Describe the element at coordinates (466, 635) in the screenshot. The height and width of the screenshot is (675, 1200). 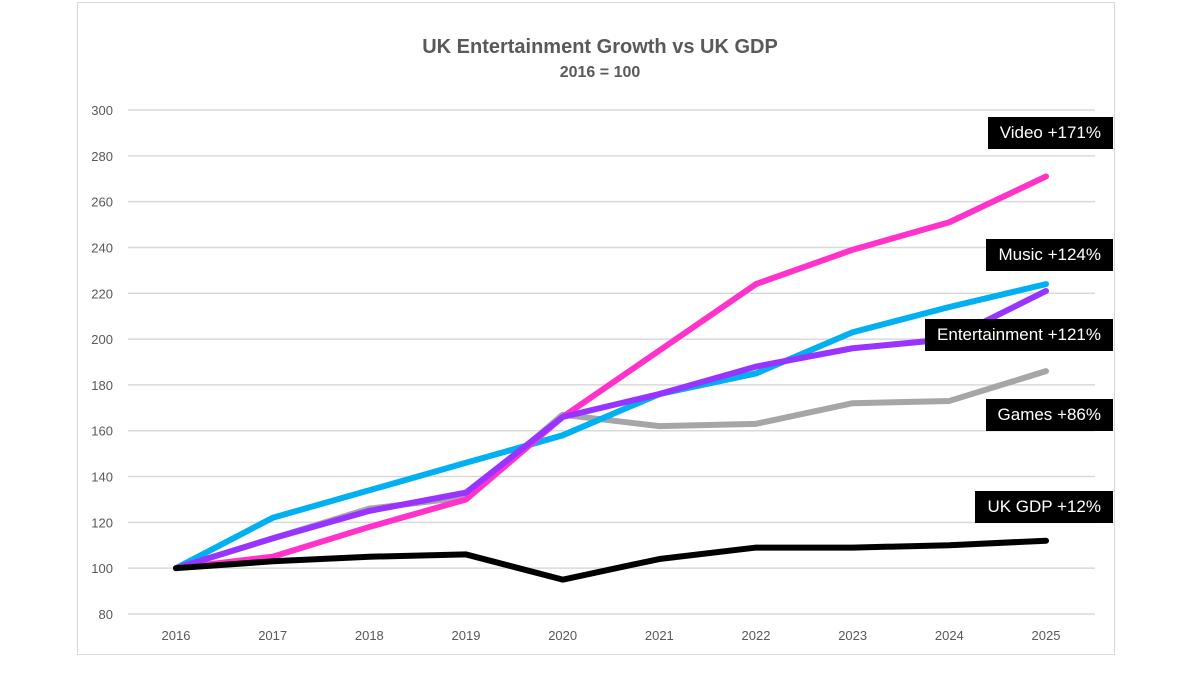
I see `x-tick-label: 2019` at that location.